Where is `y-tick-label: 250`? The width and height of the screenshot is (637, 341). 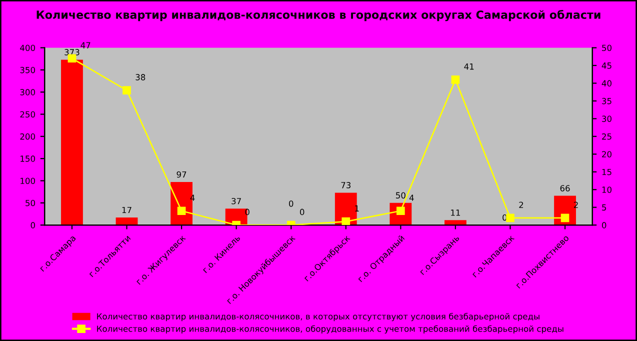 y-tick-label: 250 is located at coordinates (28, 114).